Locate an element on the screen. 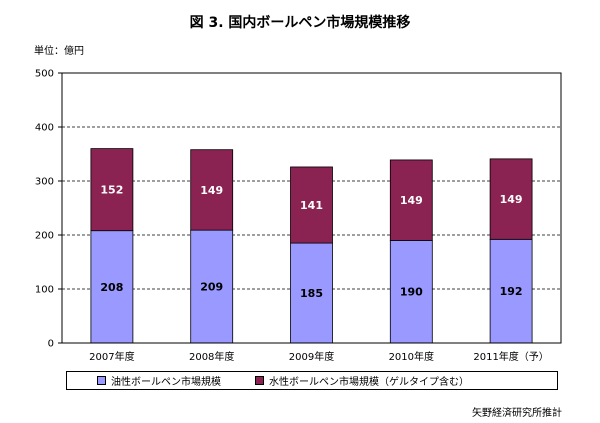 The width and height of the screenshot is (600, 423). data-label: 190 is located at coordinates (411, 292).